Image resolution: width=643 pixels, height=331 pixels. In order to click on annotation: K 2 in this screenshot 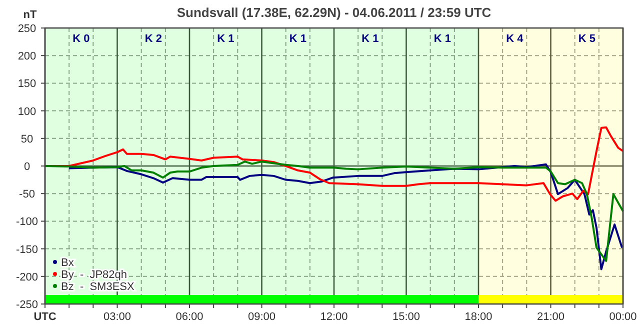, I will do `click(153, 39)`.